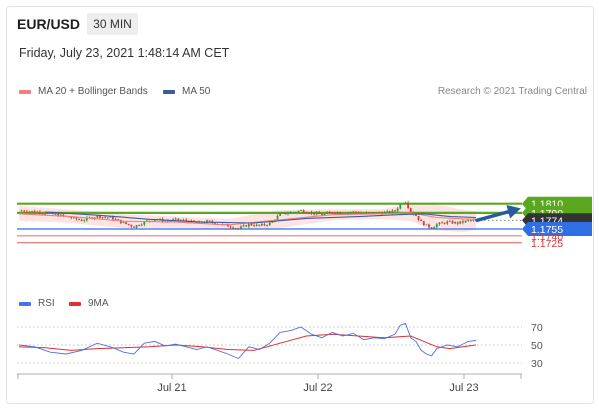 This screenshot has height=408, width=599. I want to click on ma20-swatch, so click(25, 91).